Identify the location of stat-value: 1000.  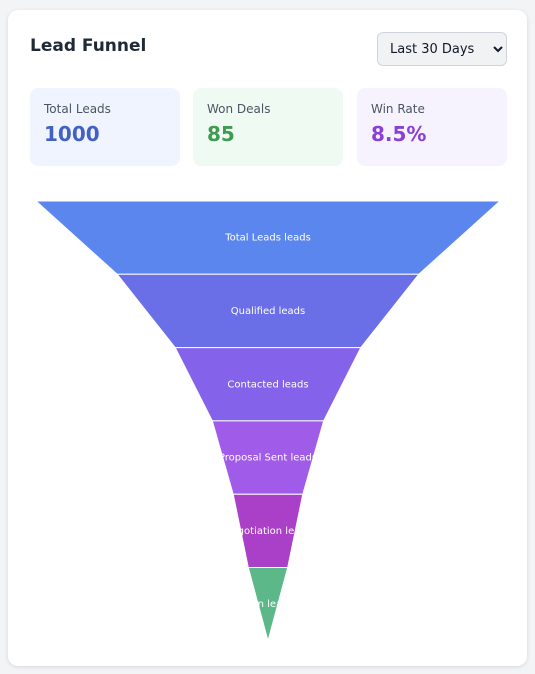
(72, 134).